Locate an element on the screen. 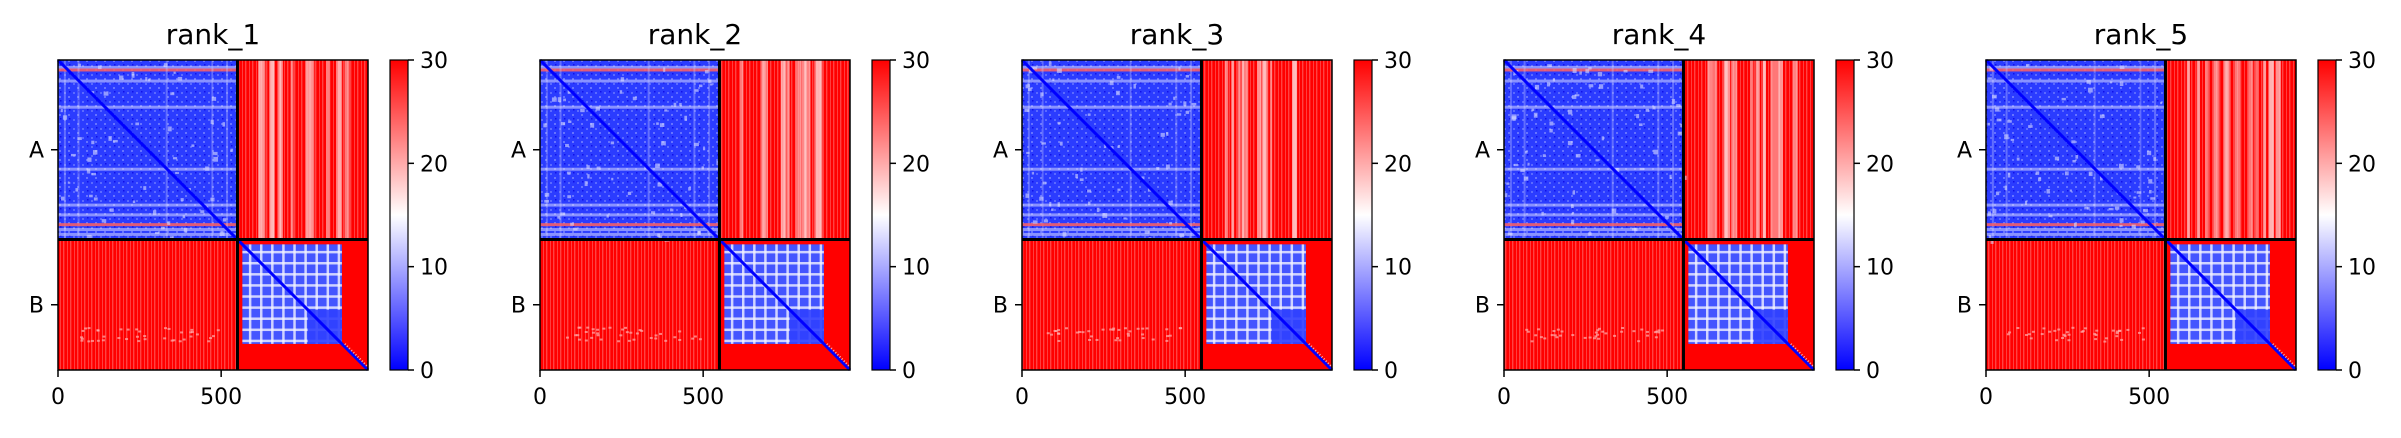 The height and width of the screenshot is (438, 2401). y-tick-label: B is located at coordinates (518, 306).